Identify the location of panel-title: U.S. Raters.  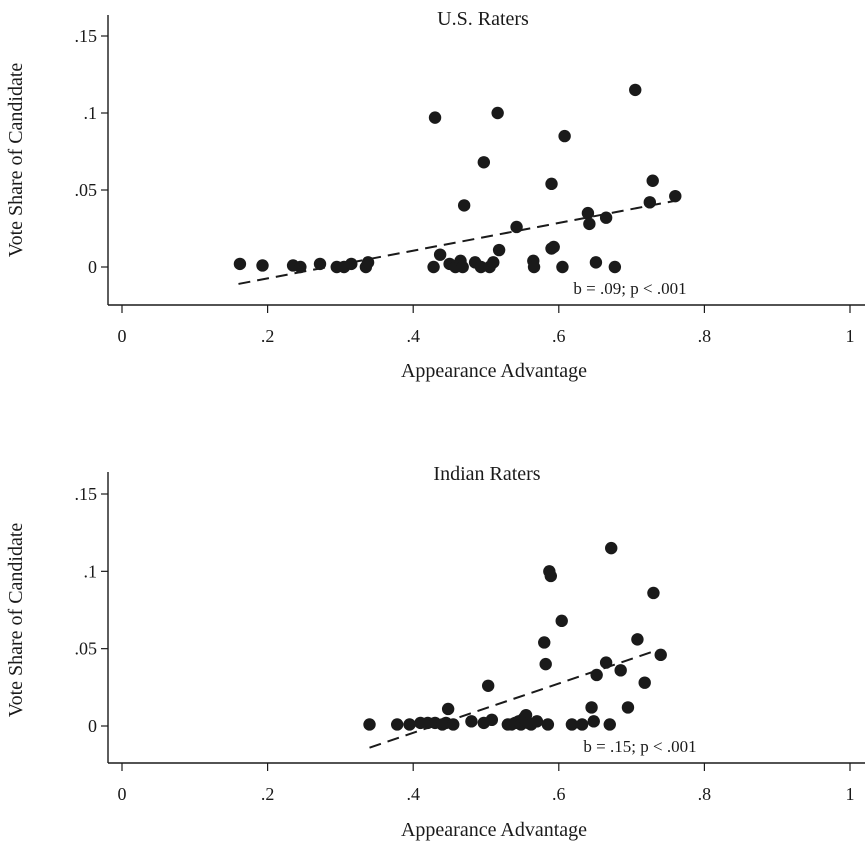
(483, 19).